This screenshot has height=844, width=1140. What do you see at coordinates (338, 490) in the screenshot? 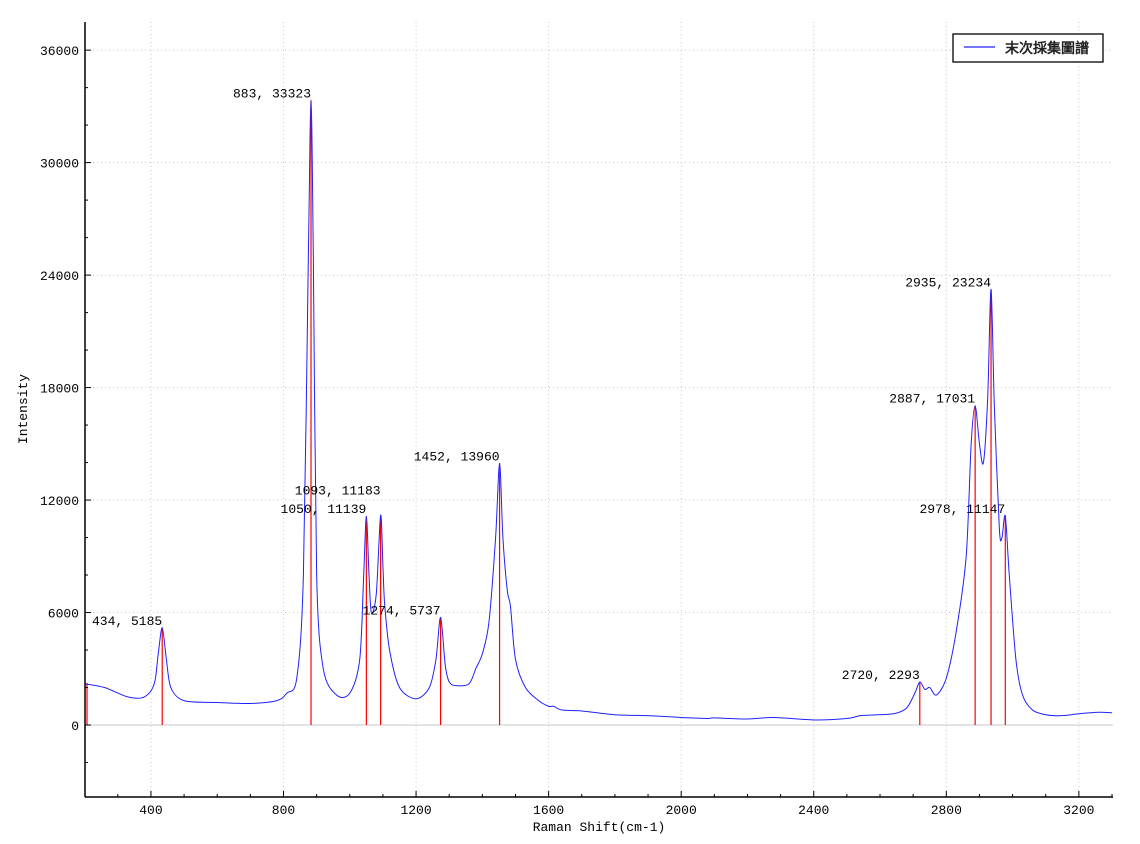
I see `peak-label: 1093, 11183` at bounding box center [338, 490].